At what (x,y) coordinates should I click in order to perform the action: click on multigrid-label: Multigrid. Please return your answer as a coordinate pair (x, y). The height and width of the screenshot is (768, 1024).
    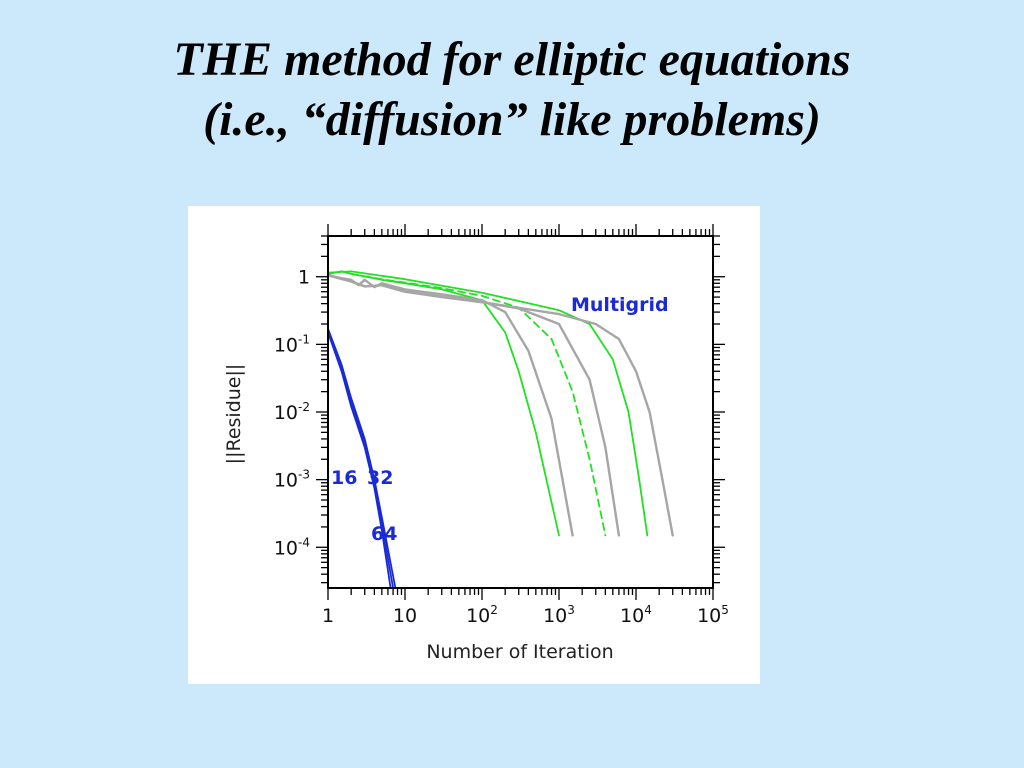
    Looking at the image, I should click on (620, 305).